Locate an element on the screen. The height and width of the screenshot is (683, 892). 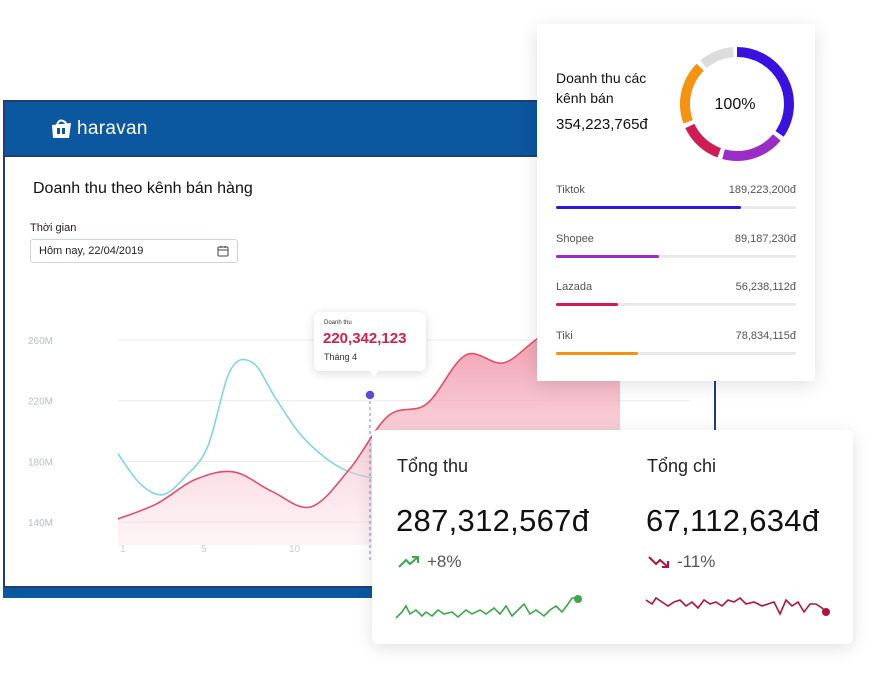
channel-value: 189,223,200đ is located at coordinates (762, 190).